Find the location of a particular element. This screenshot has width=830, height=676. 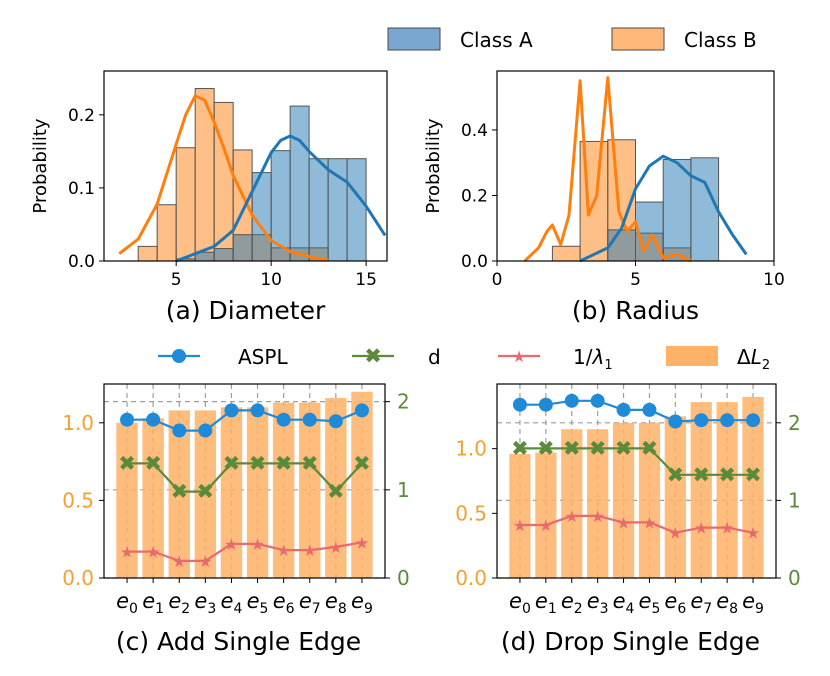

panel-title: (b) Radius is located at coordinates (635, 310).